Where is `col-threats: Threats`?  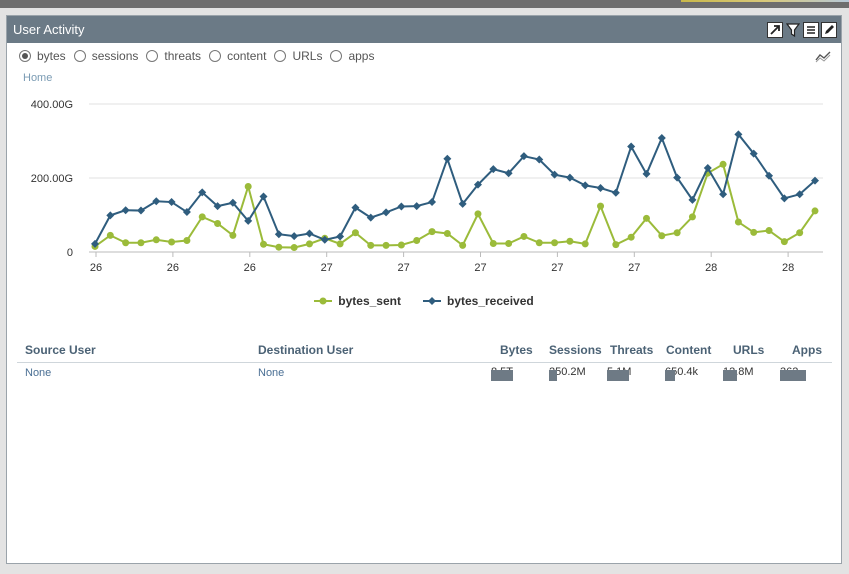 col-threats: Threats is located at coordinates (632, 350).